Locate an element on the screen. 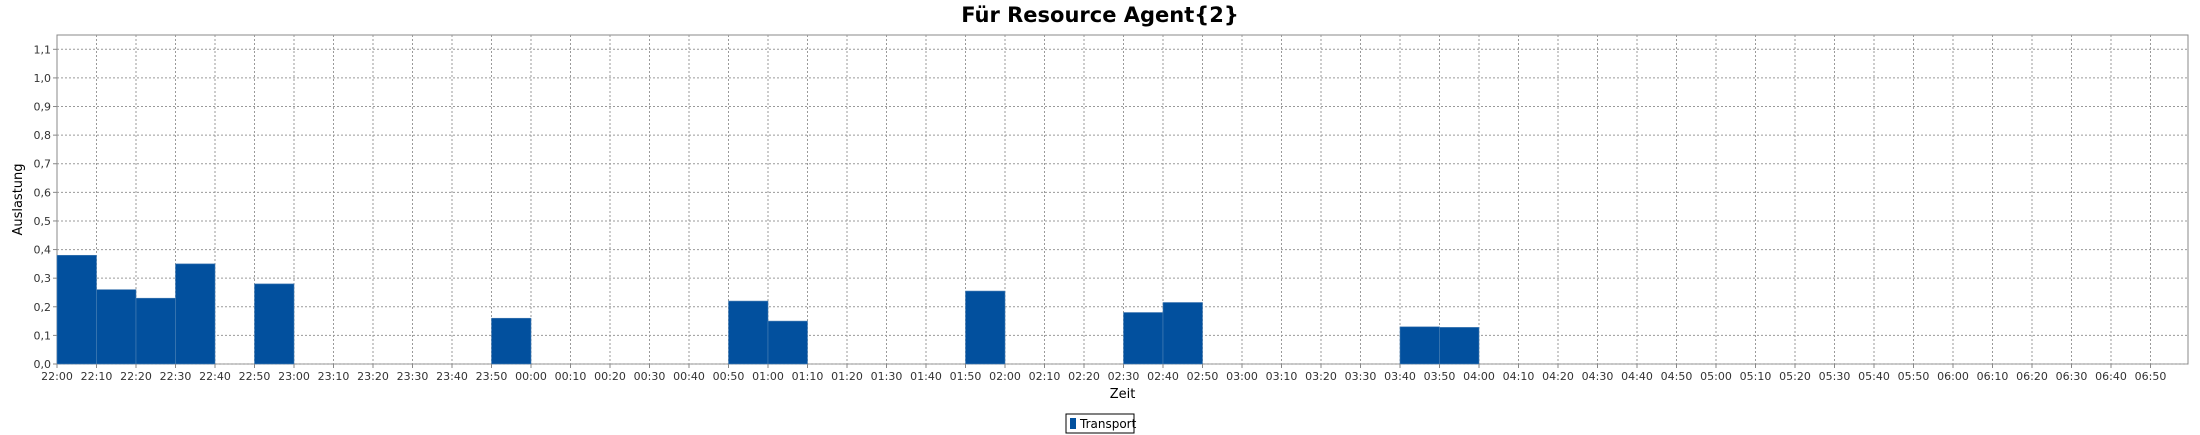 The image size is (2200, 435). x-tick-label: 04:30 is located at coordinates (1598, 376).